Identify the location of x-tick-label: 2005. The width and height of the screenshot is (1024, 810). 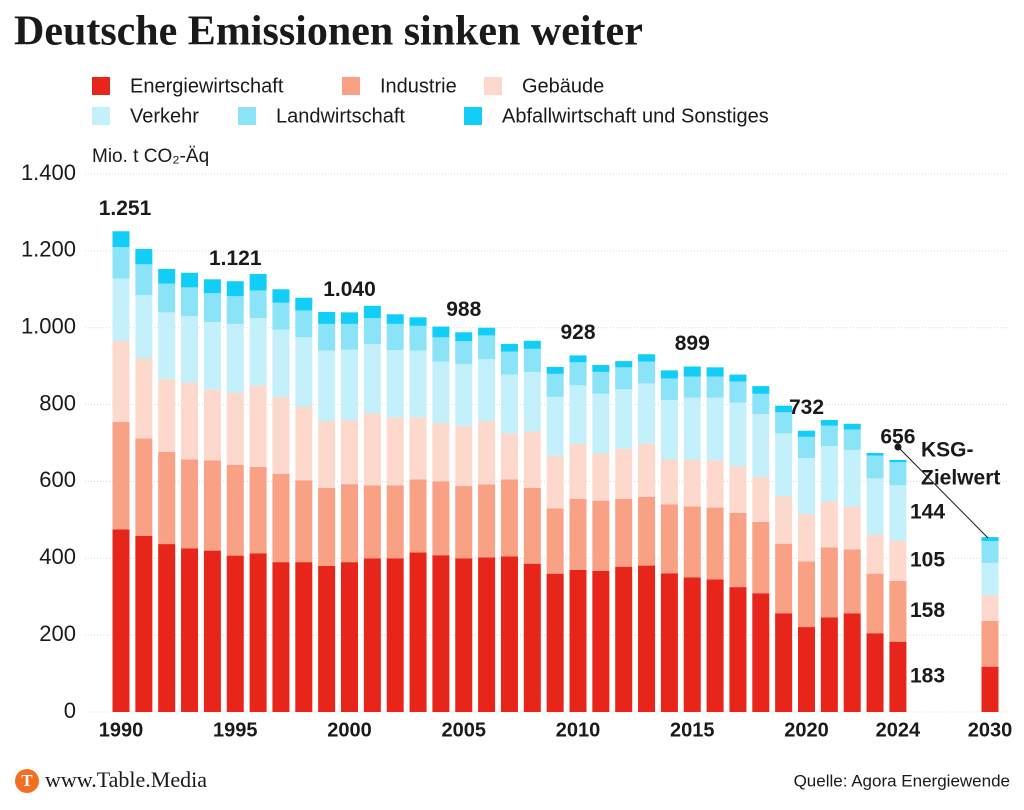
(464, 730).